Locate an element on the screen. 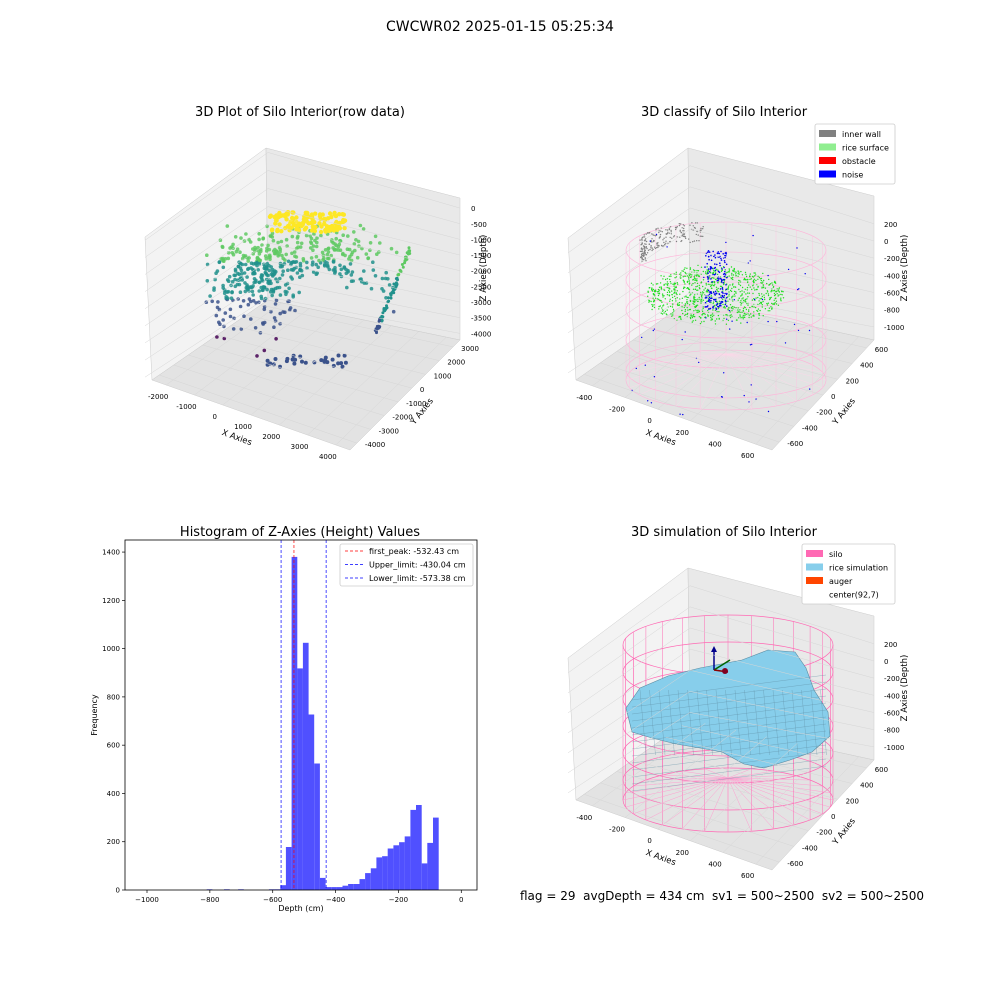  legend-box is located at coordinates (406, 565).